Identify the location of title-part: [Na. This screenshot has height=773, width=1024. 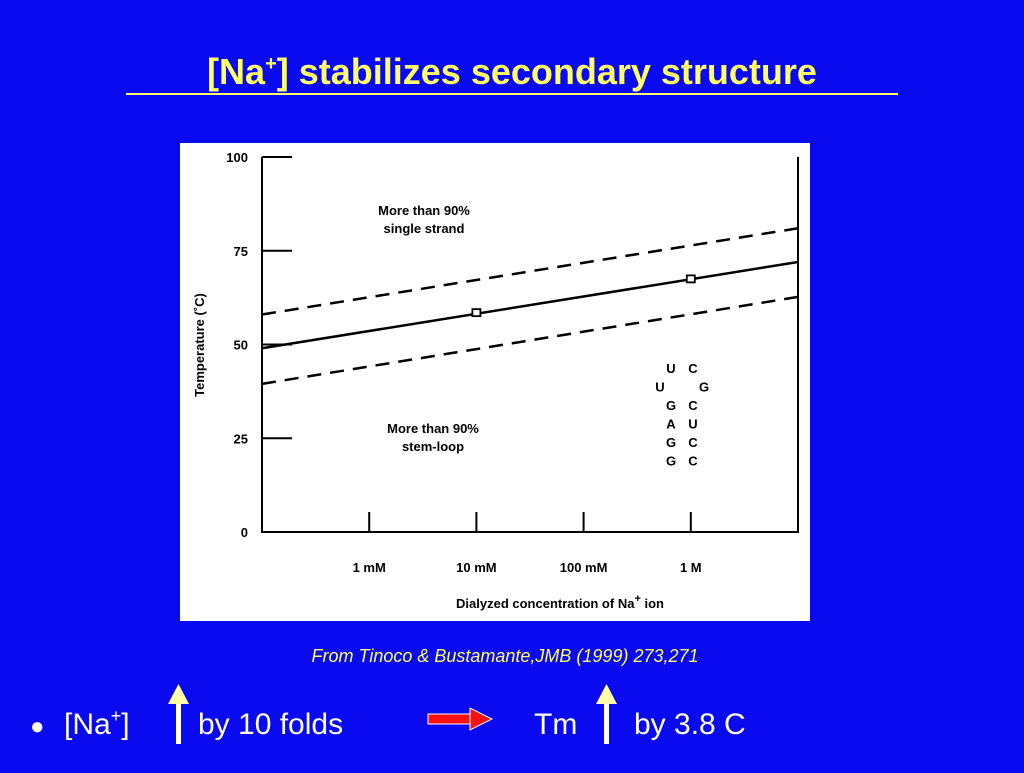
(236, 71).